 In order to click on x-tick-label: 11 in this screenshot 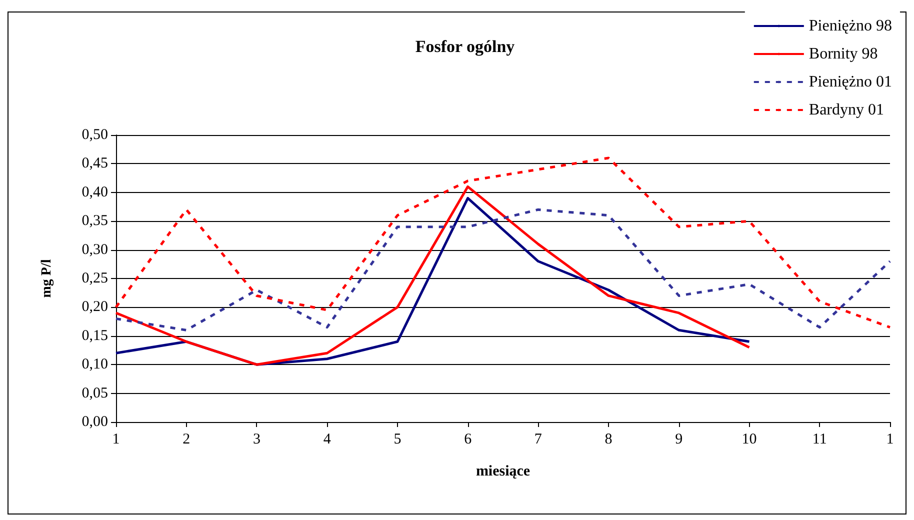, I will do `click(819, 440)`.